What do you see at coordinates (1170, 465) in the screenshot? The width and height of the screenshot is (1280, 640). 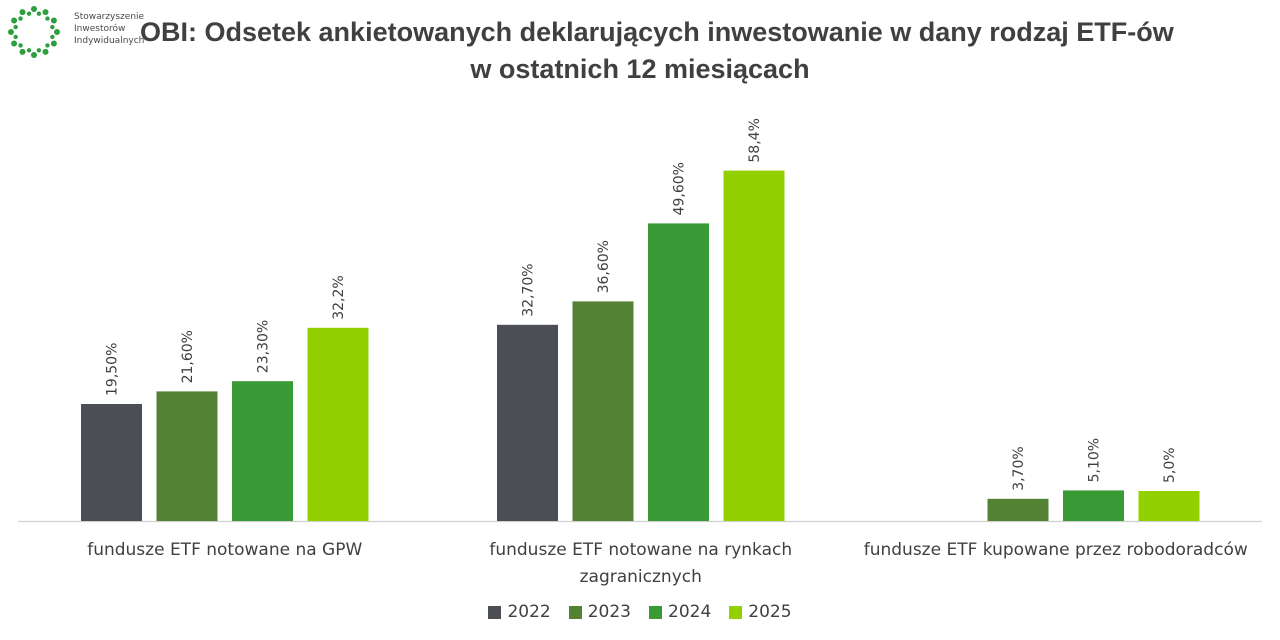 I see `data-label-2025-3: 5,0%` at bounding box center [1170, 465].